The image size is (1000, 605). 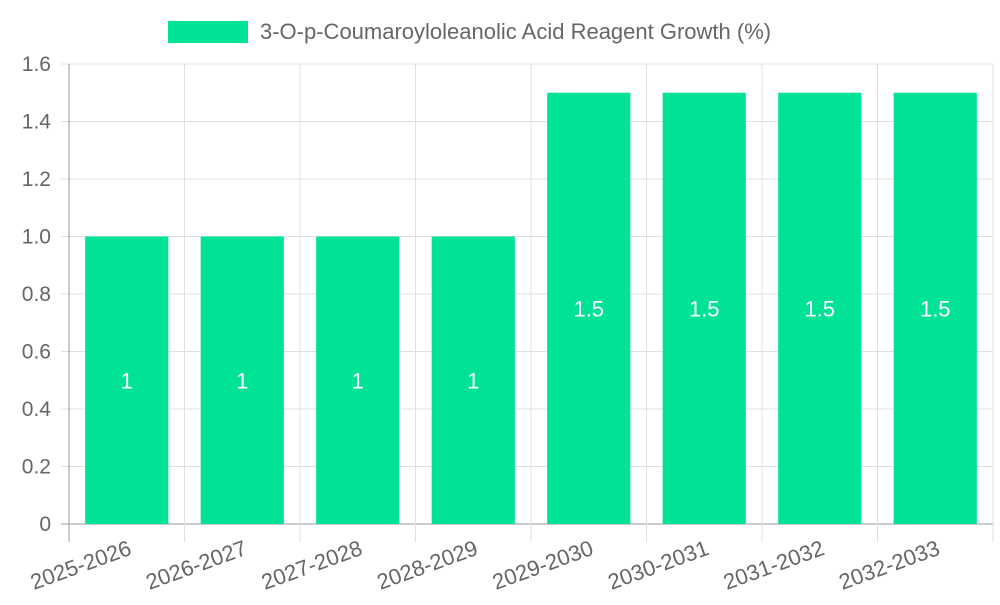 What do you see at coordinates (37, 122) in the screenshot?
I see `y-tick-label: 1.4` at bounding box center [37, 122].